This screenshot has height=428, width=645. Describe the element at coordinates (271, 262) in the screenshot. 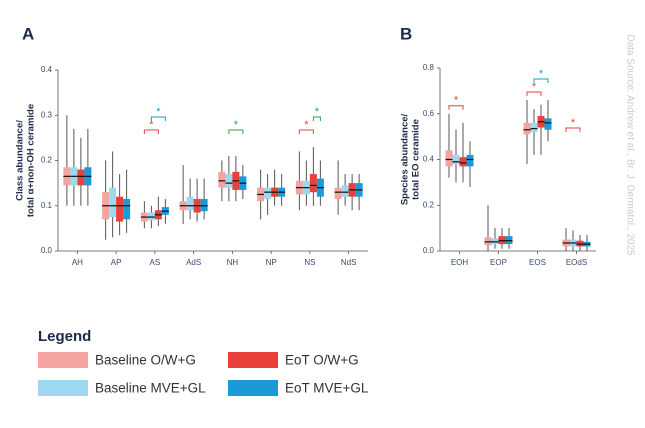

I see `x-tick-label: NP` at that location.